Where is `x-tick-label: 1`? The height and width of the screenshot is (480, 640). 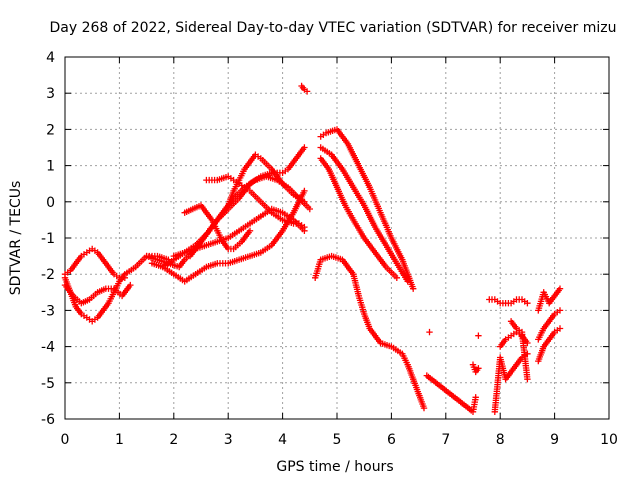
x-tick-label: 1 is located at coordinates (119, 440).